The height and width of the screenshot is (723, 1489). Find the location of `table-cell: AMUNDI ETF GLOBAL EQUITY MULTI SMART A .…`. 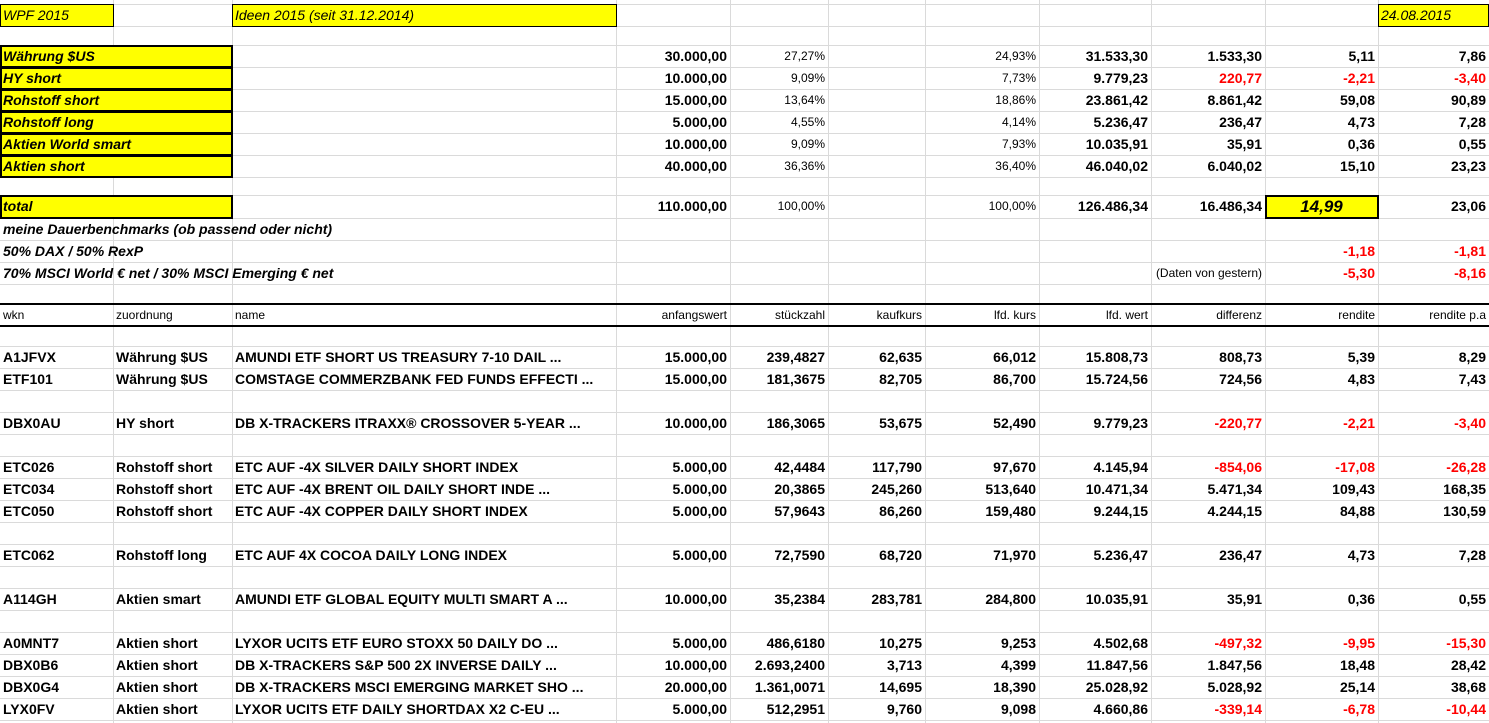

table-cell: AMUNDI ETF GLOBAL EQUITY MULTI SMART A .… is located at coordinates (401, 599).